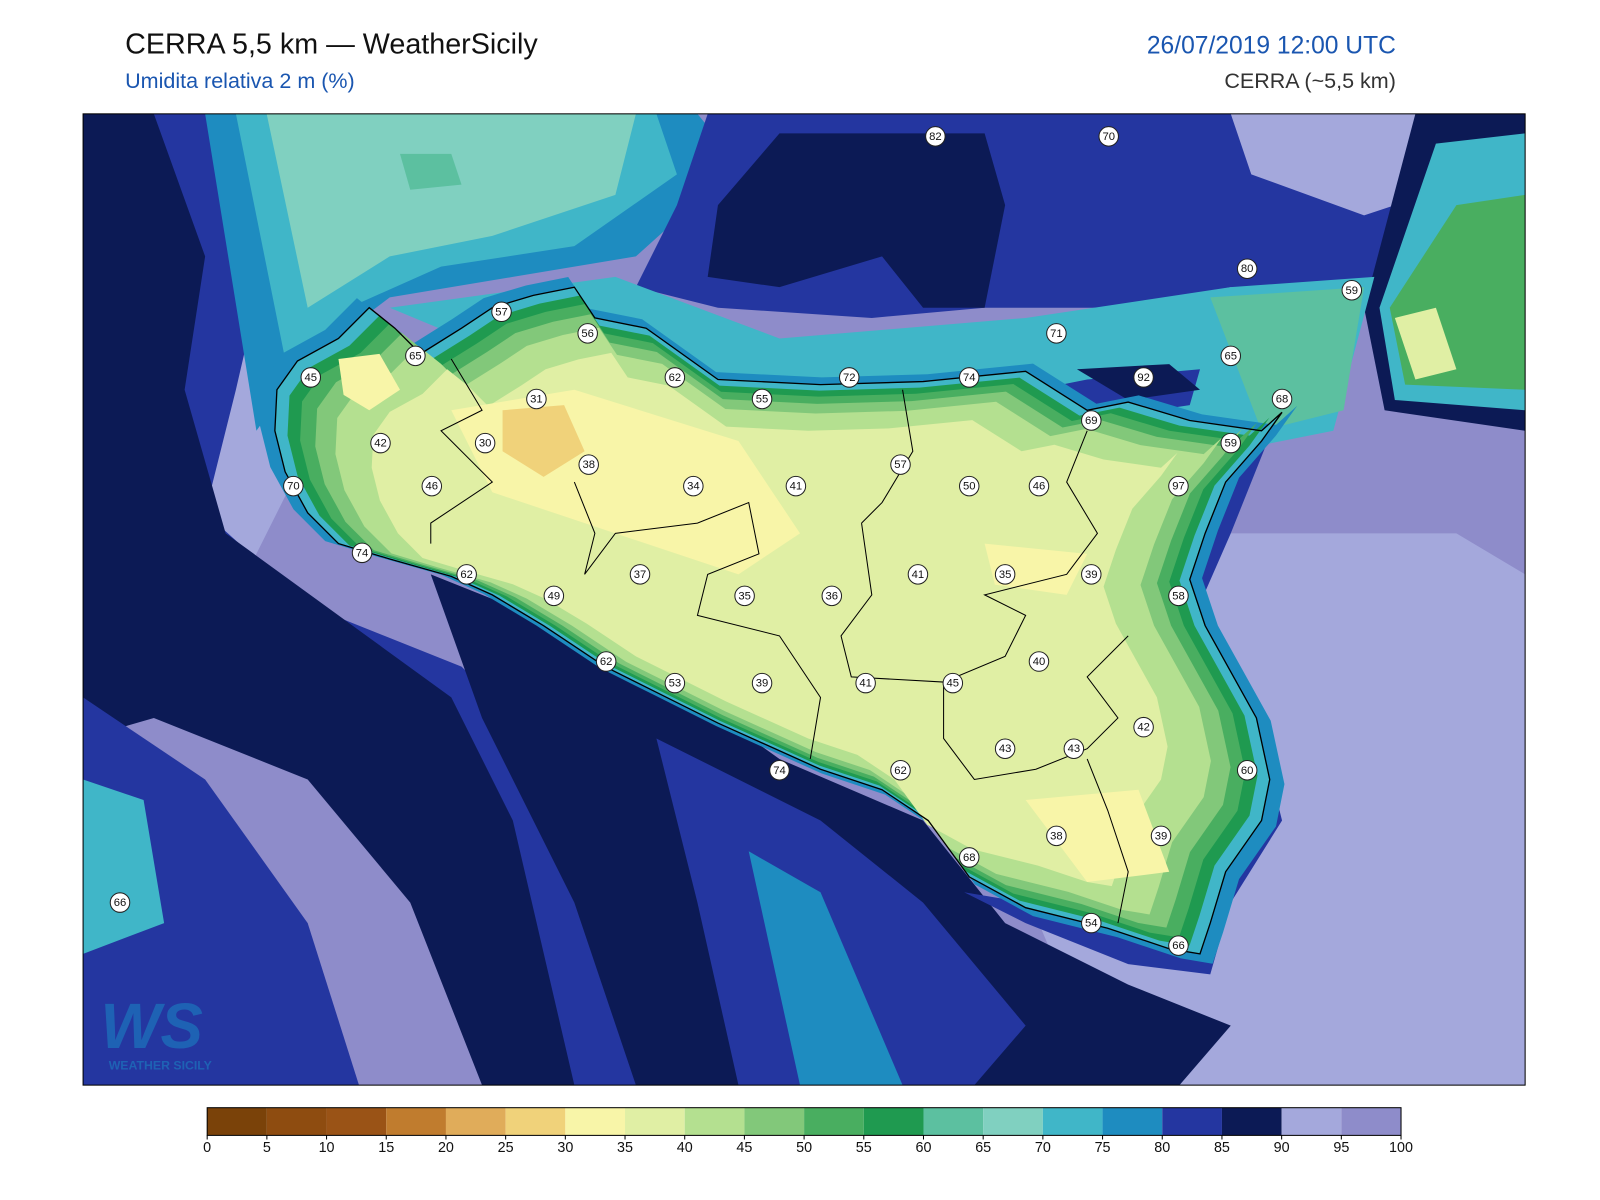 Image resolution: width=1600 pixels, height=1200 pixels. Describe the element at coordinates (554, 596) in the screenshot. I see `station-value: 49` at that location.